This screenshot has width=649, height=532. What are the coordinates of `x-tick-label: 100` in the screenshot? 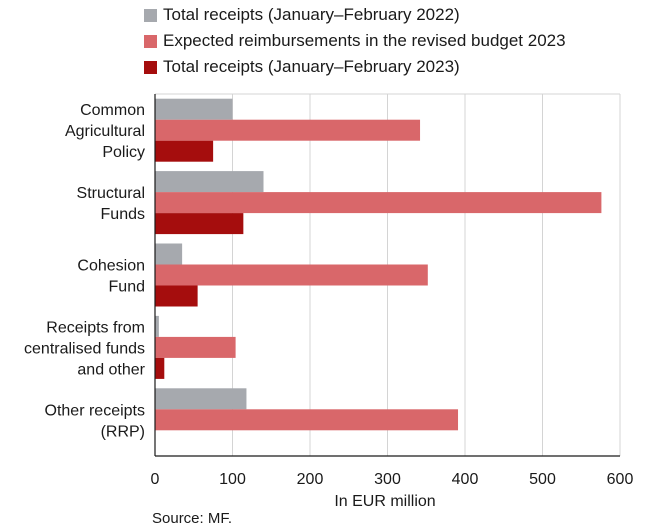 It's located at (232, 479).